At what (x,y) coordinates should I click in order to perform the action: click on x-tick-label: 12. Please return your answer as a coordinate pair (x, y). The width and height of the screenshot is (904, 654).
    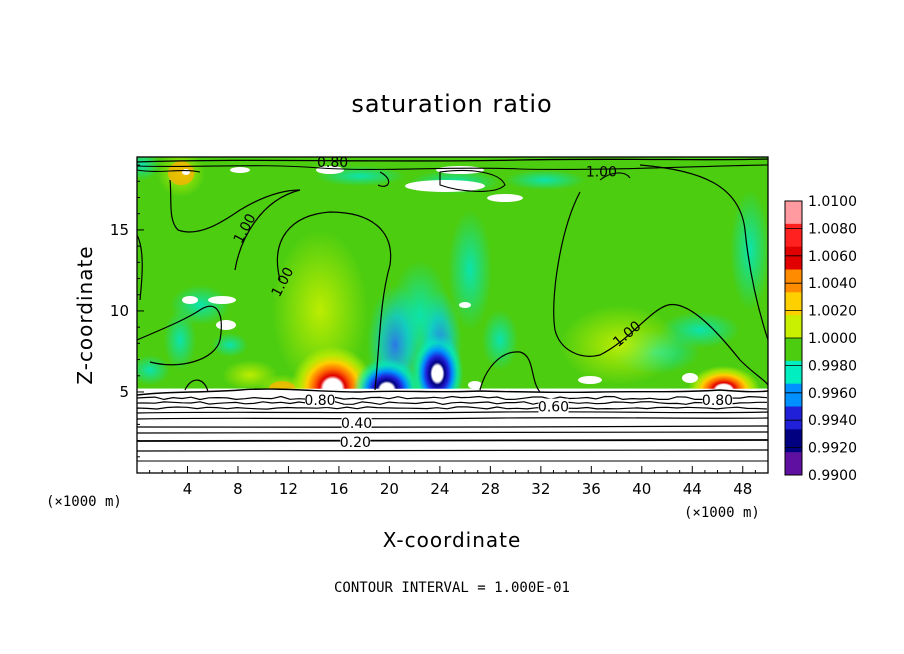
    Looking at the image, I should click on (288, 489).